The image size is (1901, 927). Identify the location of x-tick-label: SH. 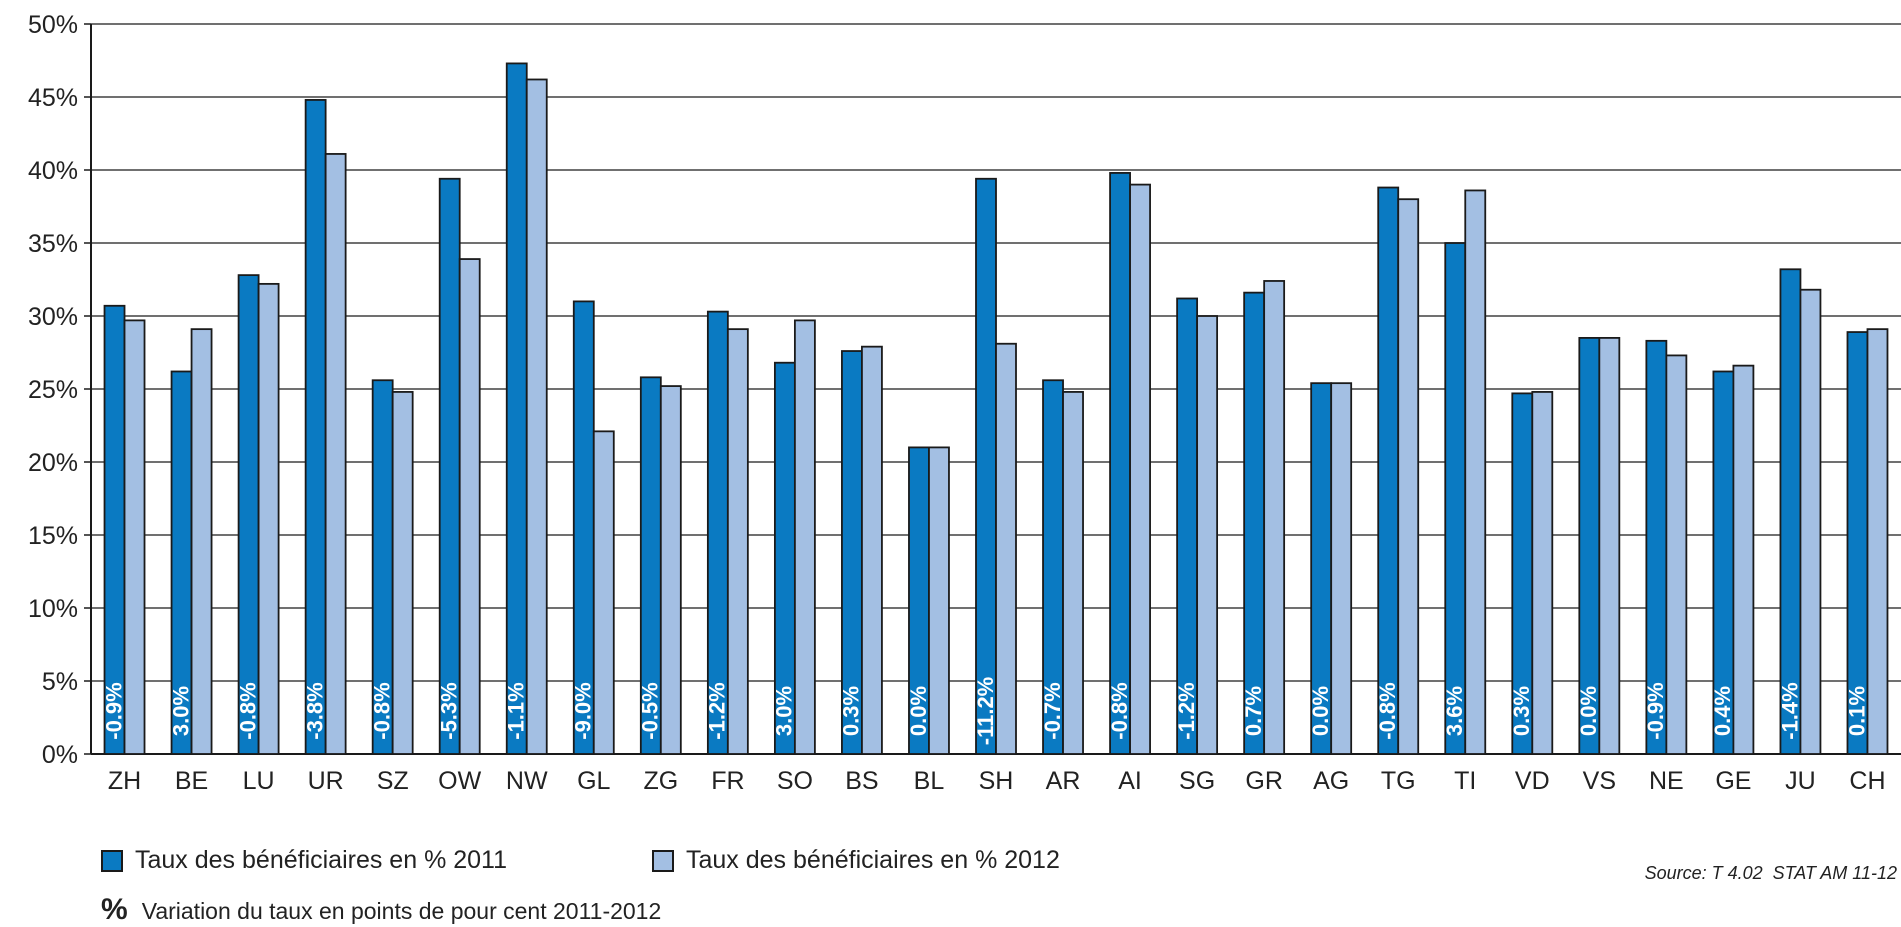
(996, 781).